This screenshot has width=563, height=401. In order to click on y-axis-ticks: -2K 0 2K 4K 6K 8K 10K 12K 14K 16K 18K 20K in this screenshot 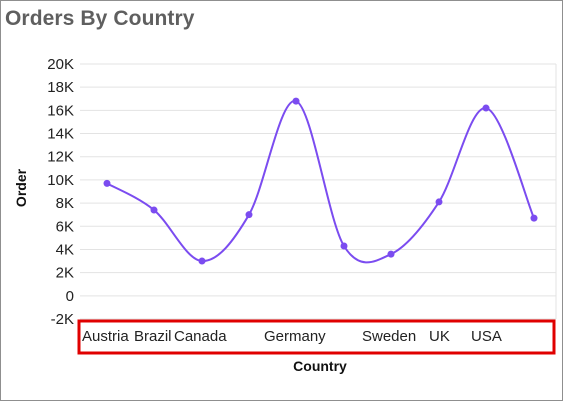, I will do `click(60, 192)`.